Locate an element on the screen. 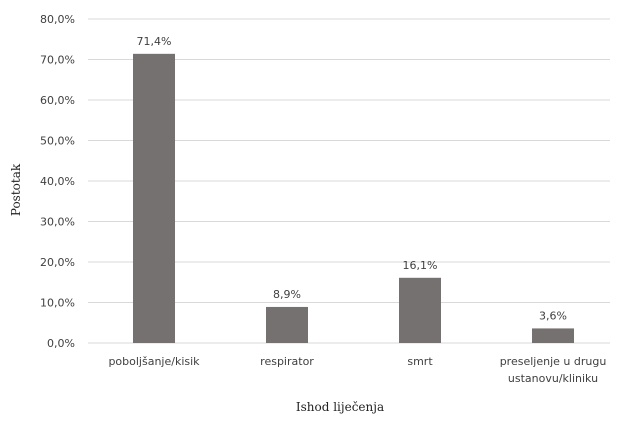  x-category-label: ustanovu/kliniku is located at coordinates (553, 378).